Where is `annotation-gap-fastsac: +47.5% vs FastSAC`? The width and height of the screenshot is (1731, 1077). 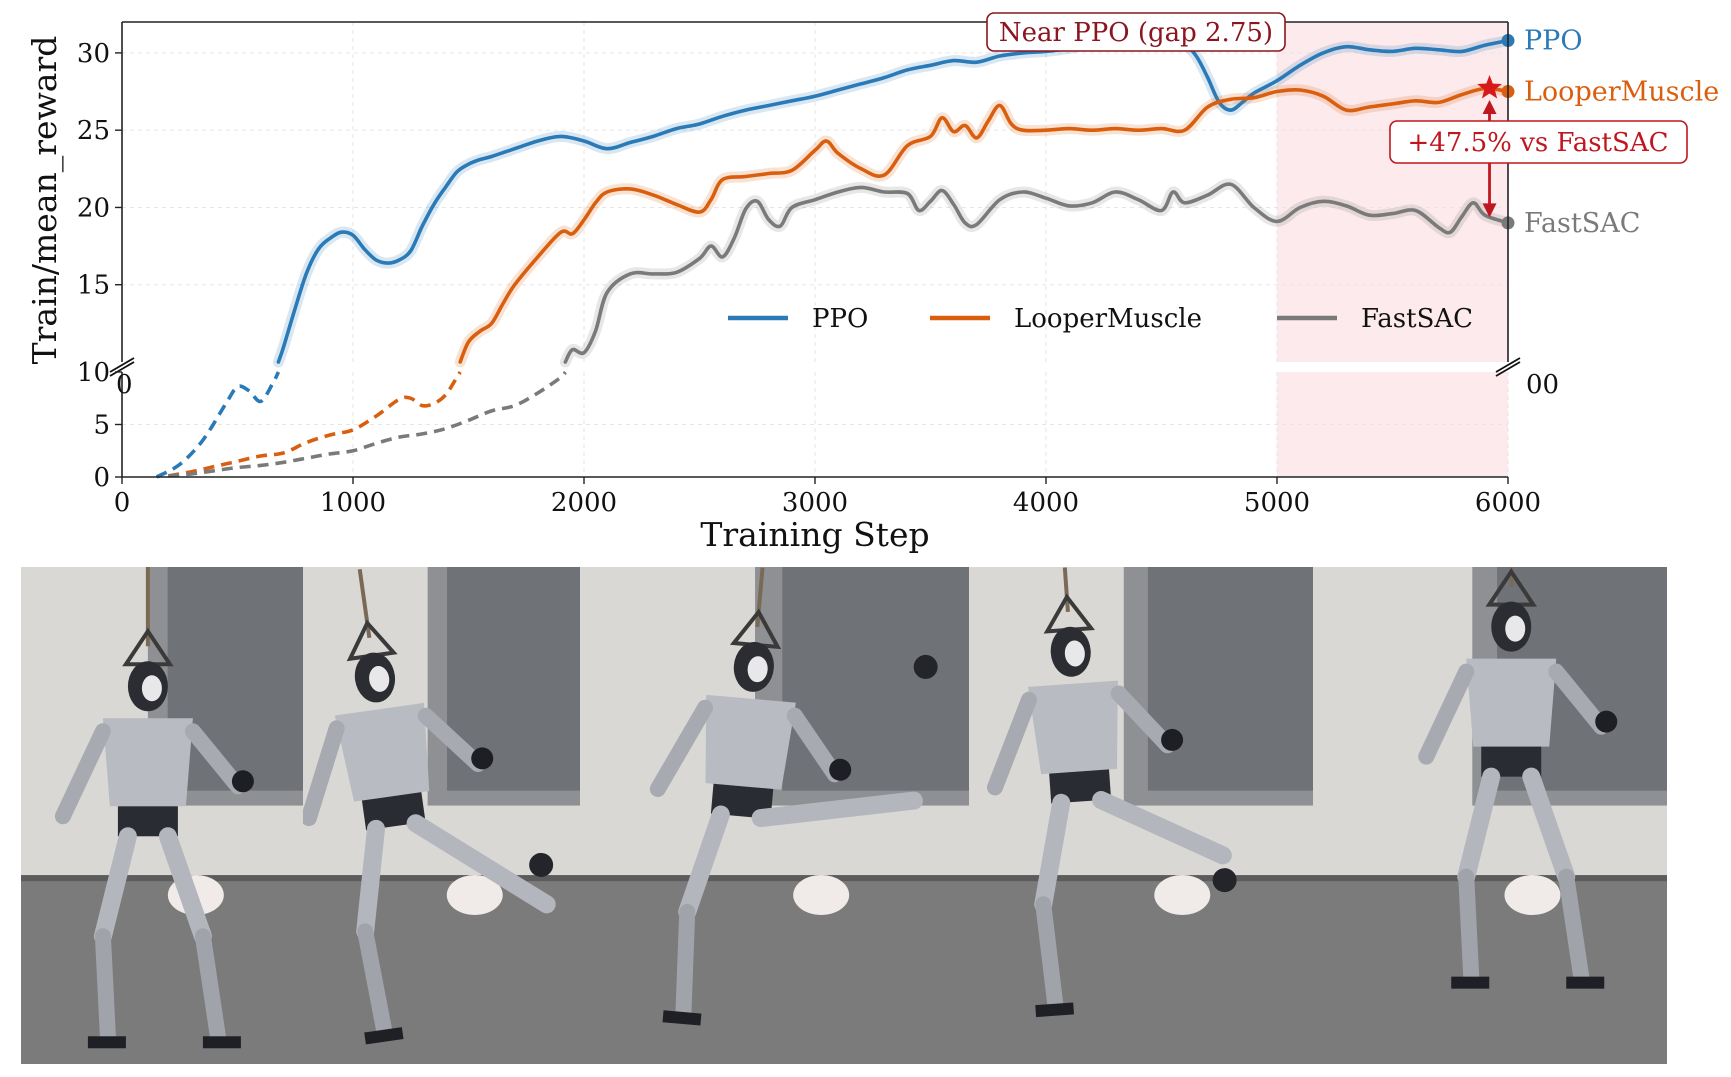
annotation-gap-fastsac: +47.5% vs FastSAC is located at coordinates (1538, 143).